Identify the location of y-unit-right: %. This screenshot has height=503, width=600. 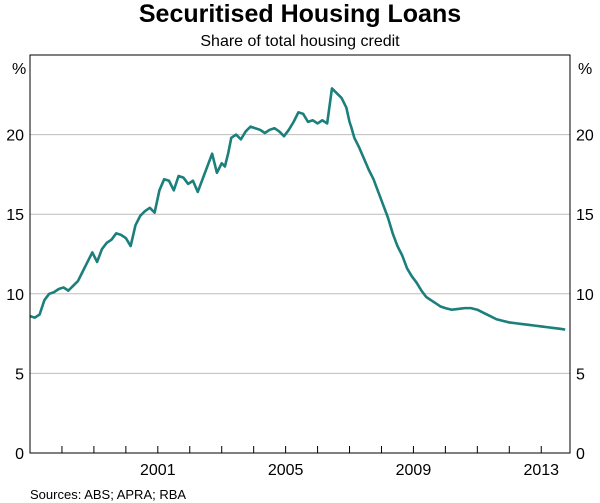
(585, 69).